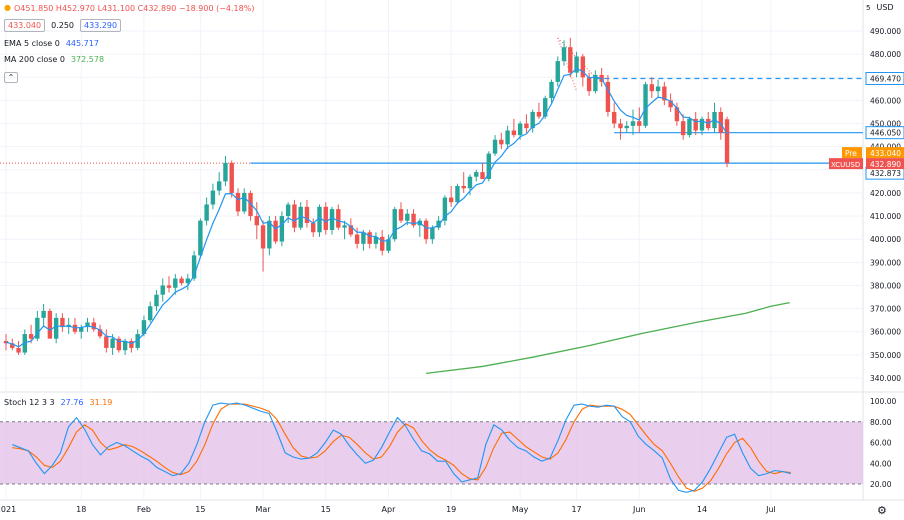 The image size is (904, 520). What do you see at coordinates (885, 164) in the screenshot?
I see `last-price-bg` at bounding box center [885, 164].